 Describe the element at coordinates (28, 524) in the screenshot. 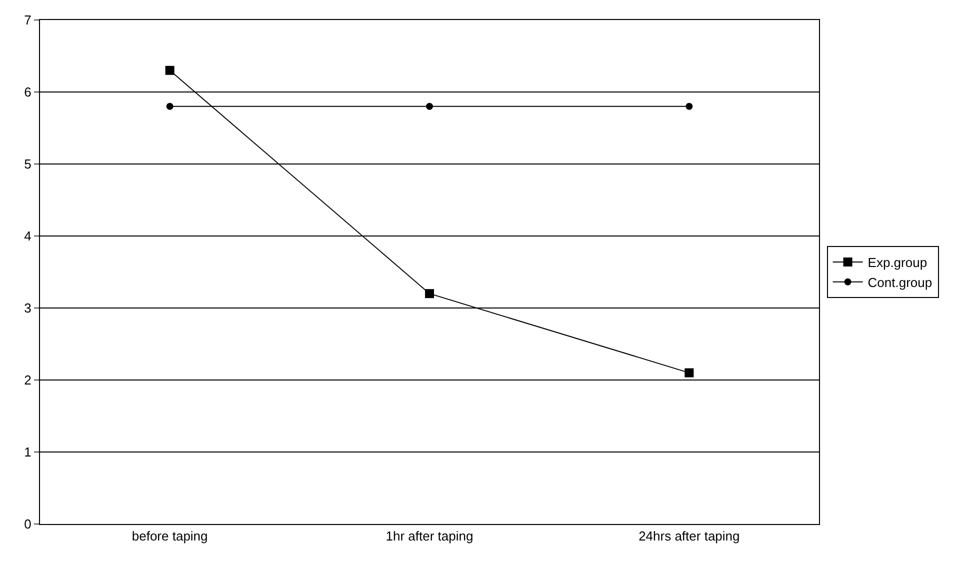

I see `y-tick-label: 0` at that location.